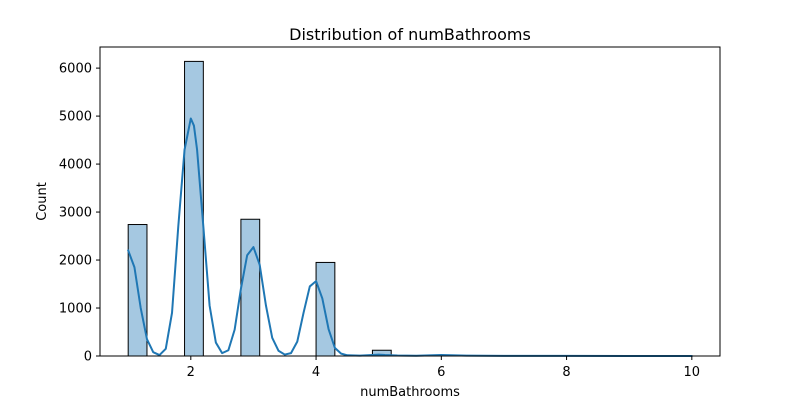 This screenshot has width=800, height=400. What do you see at coordinates (441, 372) in the screenshot?
I see `x-tick-label: 6` at bounding box center [441, 372].